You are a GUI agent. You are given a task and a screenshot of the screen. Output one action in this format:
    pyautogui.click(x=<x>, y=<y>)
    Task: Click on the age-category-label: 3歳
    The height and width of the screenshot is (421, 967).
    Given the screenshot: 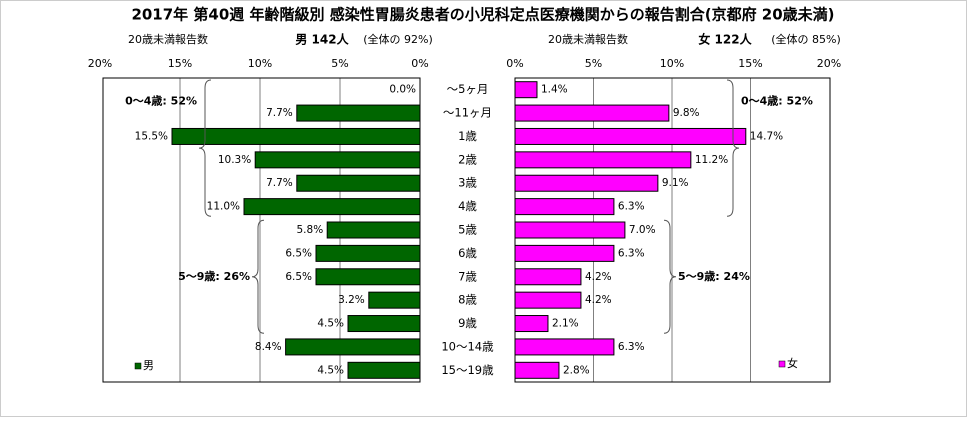 What is the action you would take?
    pyautogui.click(x=467, y=183)
    